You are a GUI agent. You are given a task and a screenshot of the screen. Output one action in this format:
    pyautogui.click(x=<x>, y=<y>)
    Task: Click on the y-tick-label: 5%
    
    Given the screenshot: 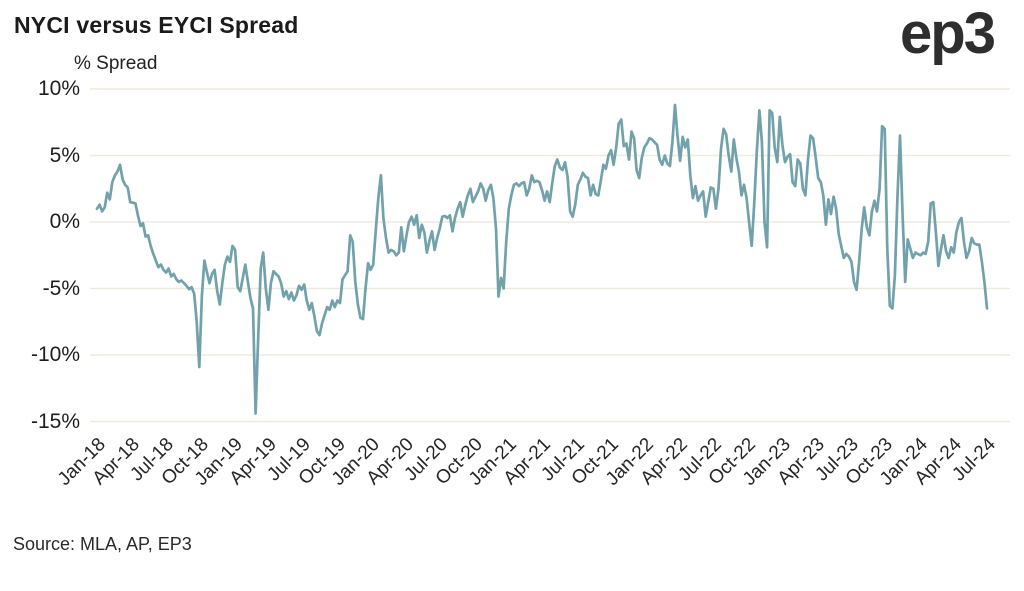 What is the action you would take?
    pyautogui.click(x=64, y=155)
    